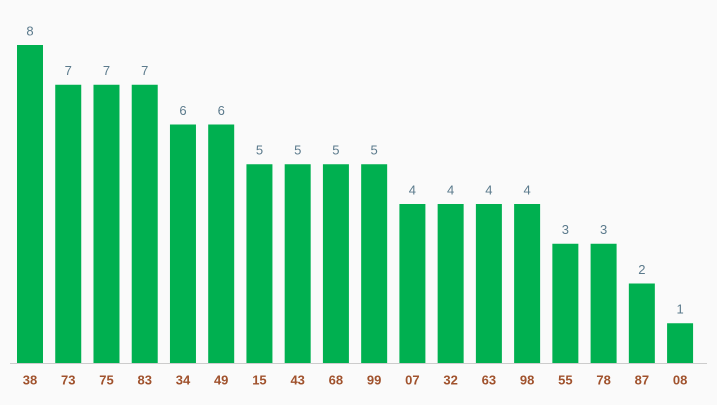 This screenshot has width=717, height=405. Describe the element at coordinates (221, 379) in the screenshot. I see `x-tick-label: 49` at that location.